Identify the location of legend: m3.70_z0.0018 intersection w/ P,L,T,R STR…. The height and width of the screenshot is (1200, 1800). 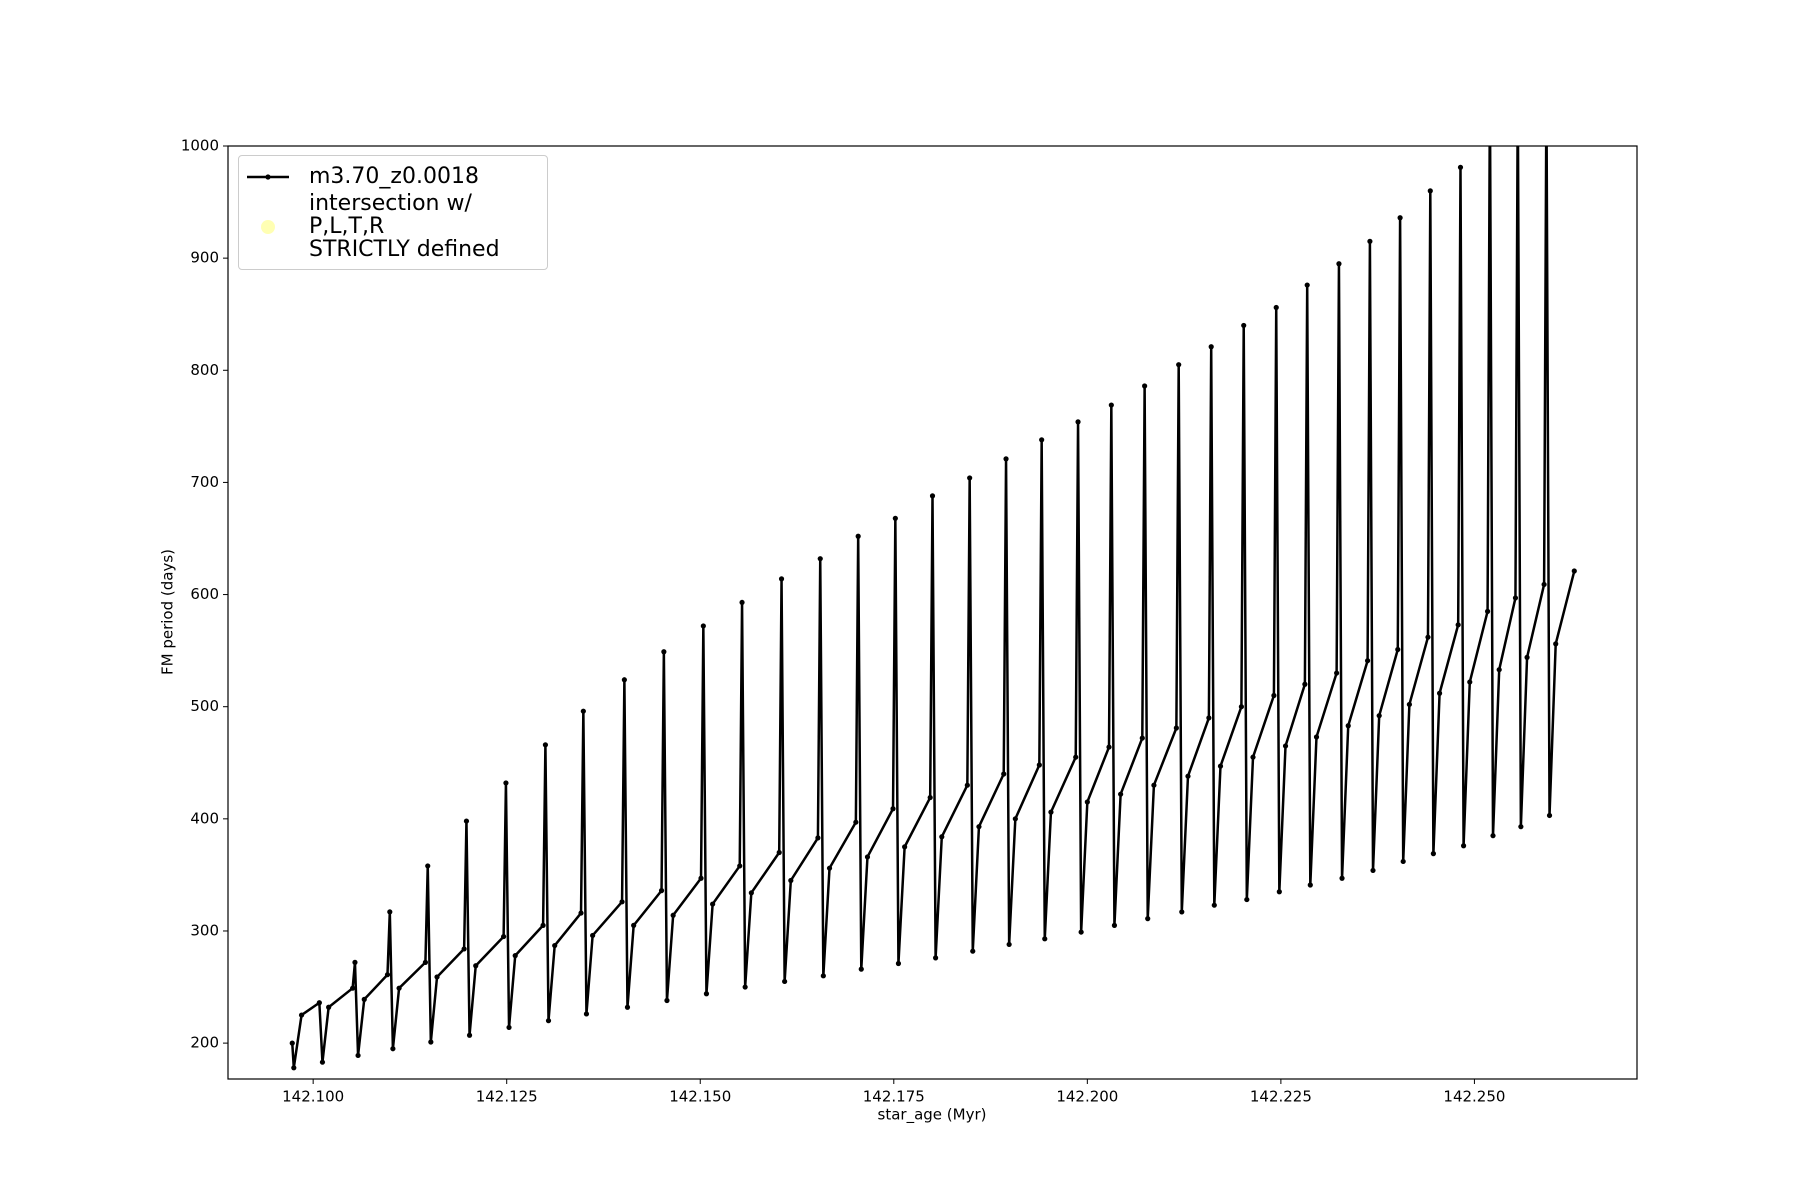
(393, 213).